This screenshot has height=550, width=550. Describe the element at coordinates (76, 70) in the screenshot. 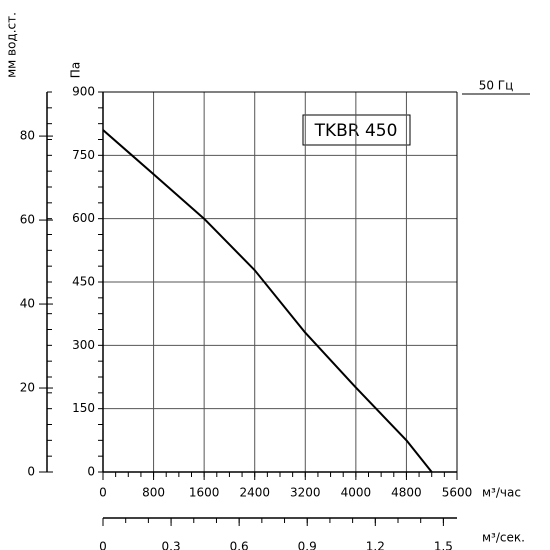

I see `y-axis-label: Па` at that location.